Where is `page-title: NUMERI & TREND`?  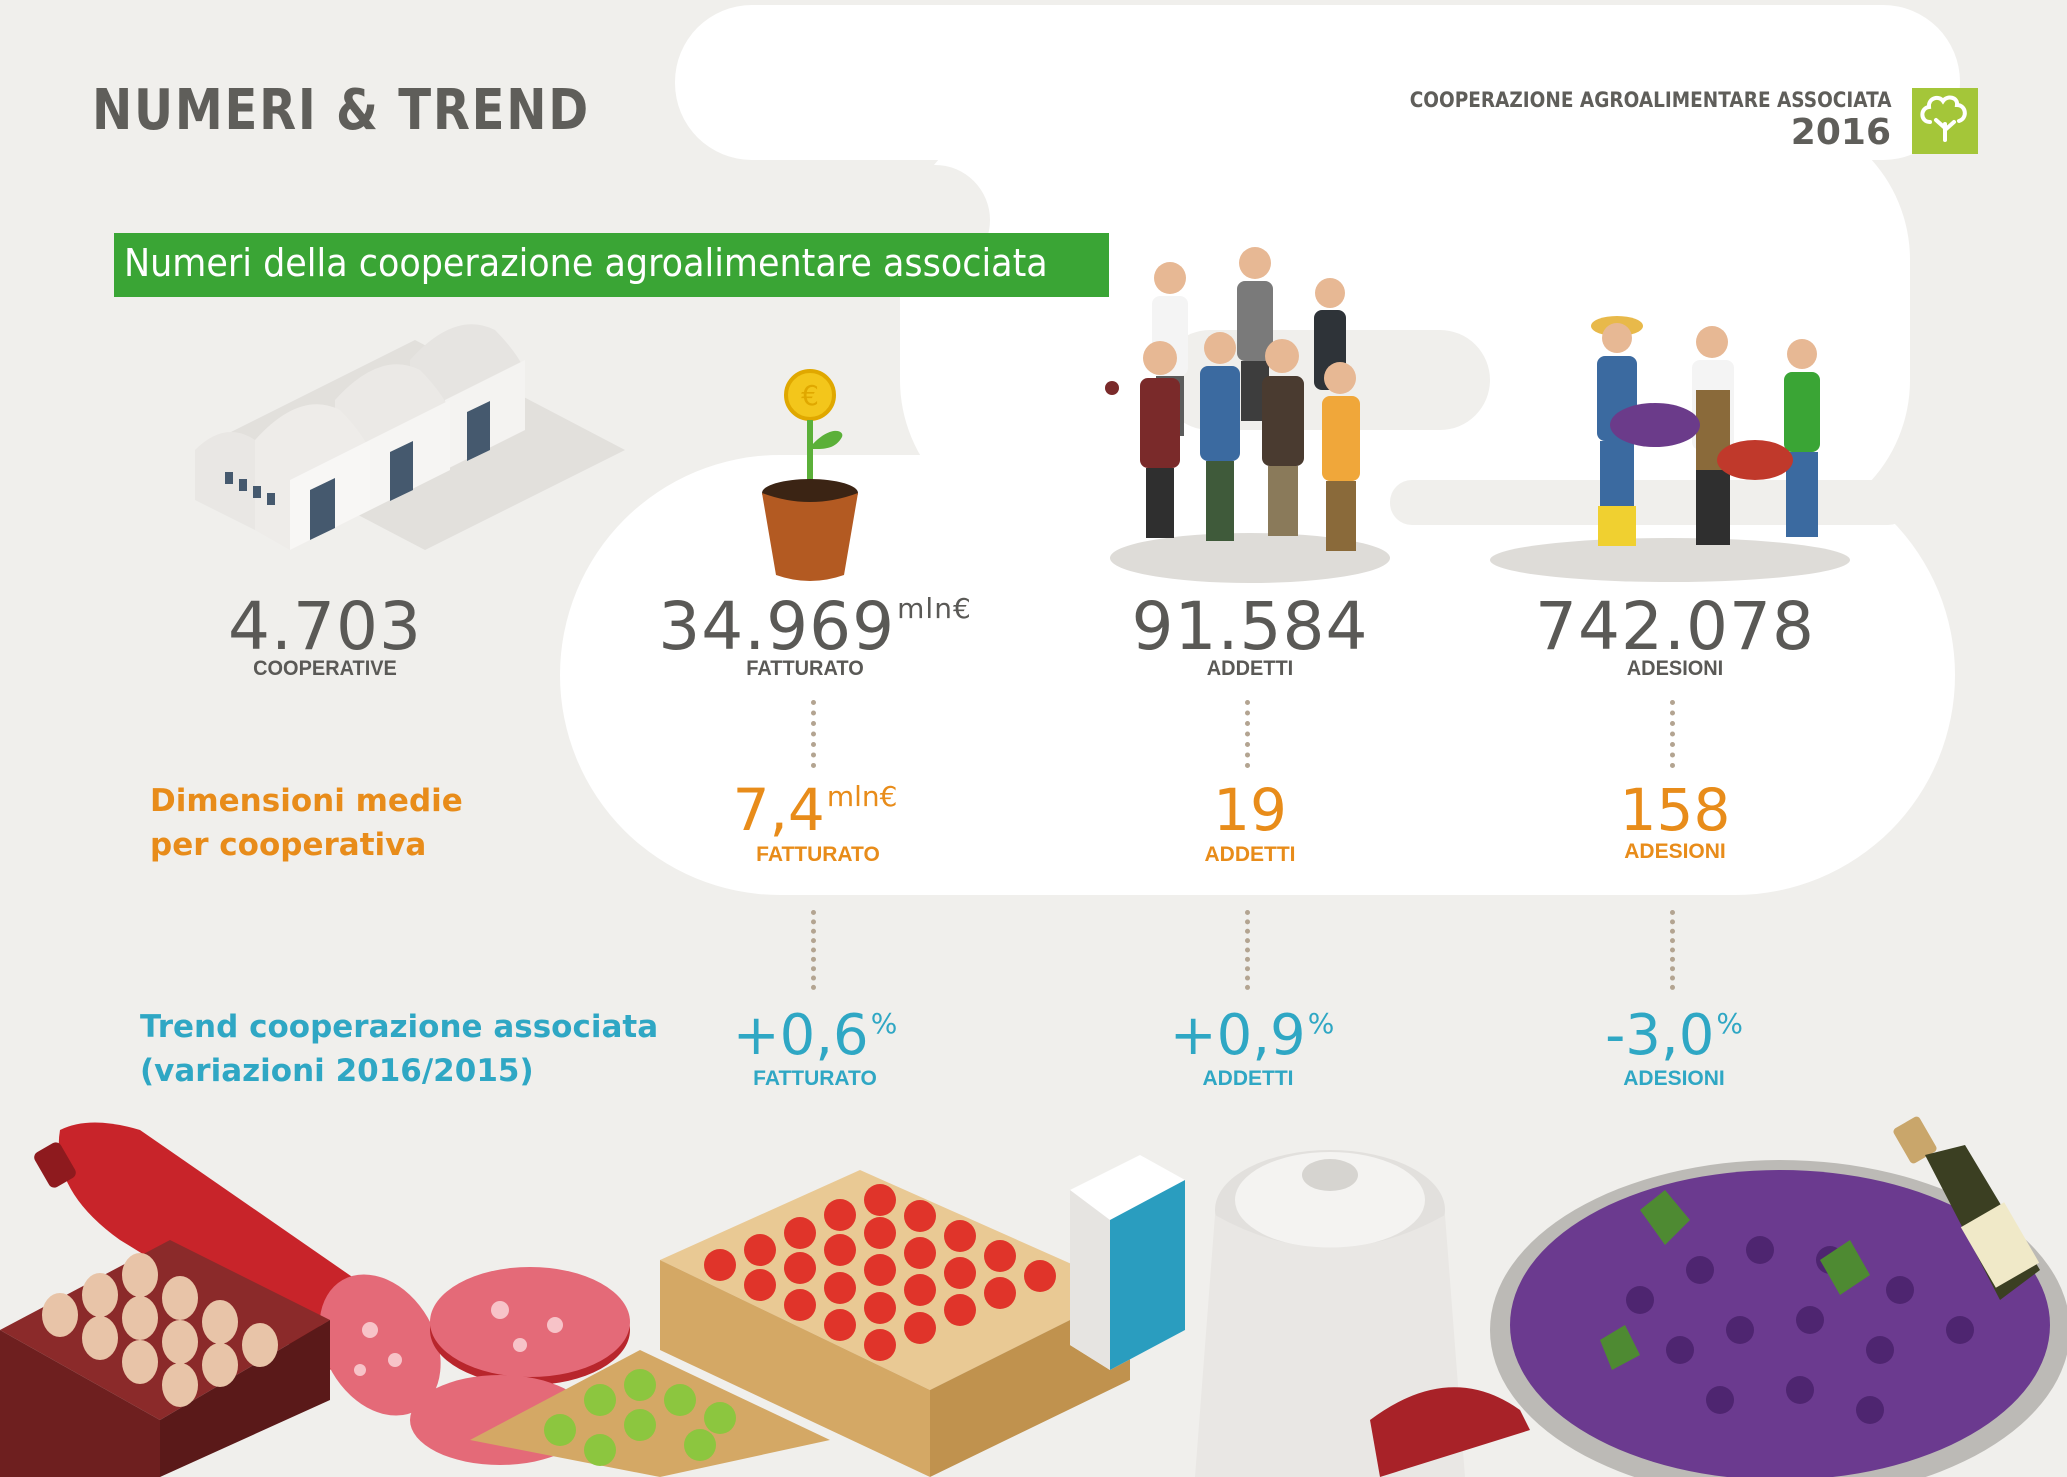
page-title: NUMERI & TREND is located at coordinates (341, 110).